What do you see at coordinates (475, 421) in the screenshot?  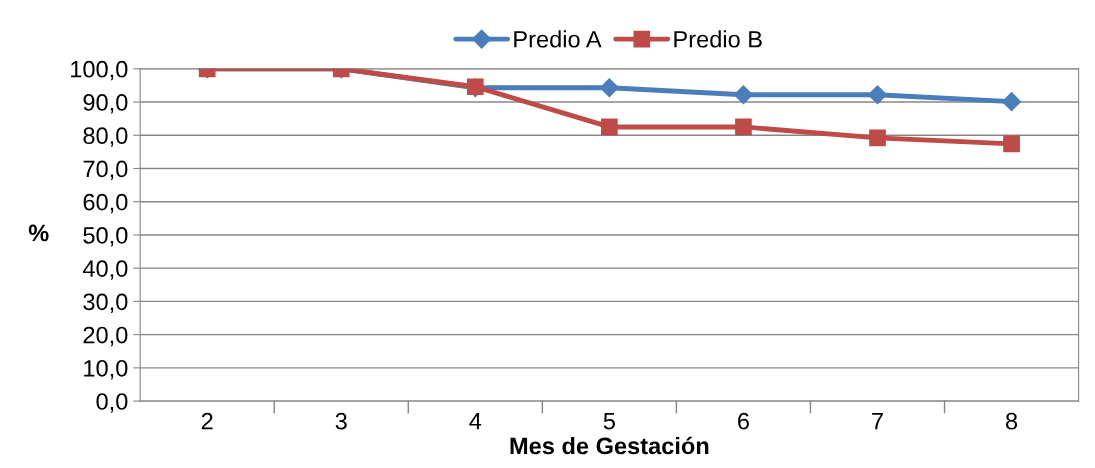 I see `x-tick-label: 4` at bounding box center [475, 421].